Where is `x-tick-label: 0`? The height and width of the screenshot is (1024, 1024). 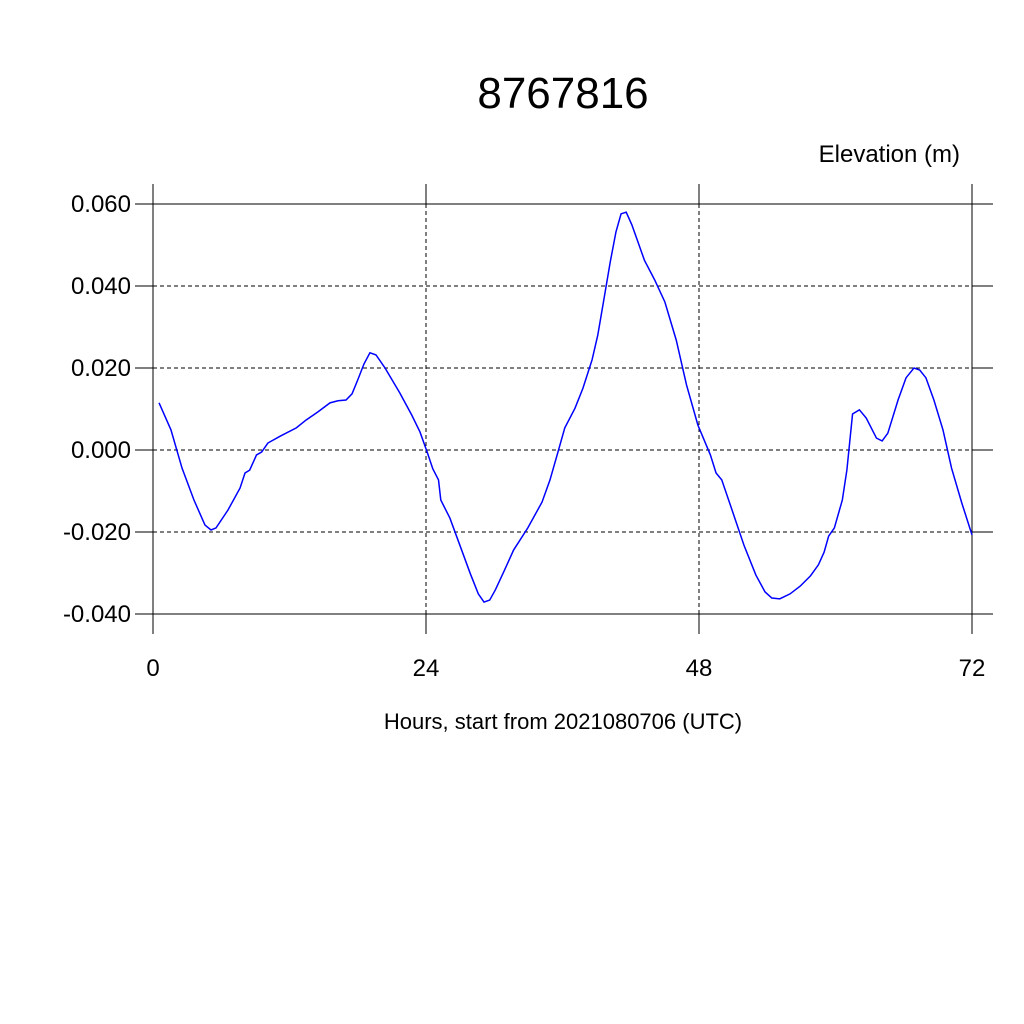
x-tick-label: 0 is located at coordinates (152, 668).